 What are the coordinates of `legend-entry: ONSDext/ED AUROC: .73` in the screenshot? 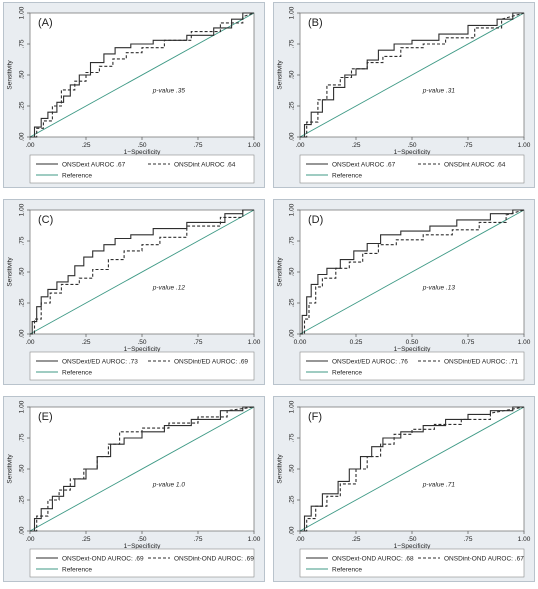 It's located at (100, 361).